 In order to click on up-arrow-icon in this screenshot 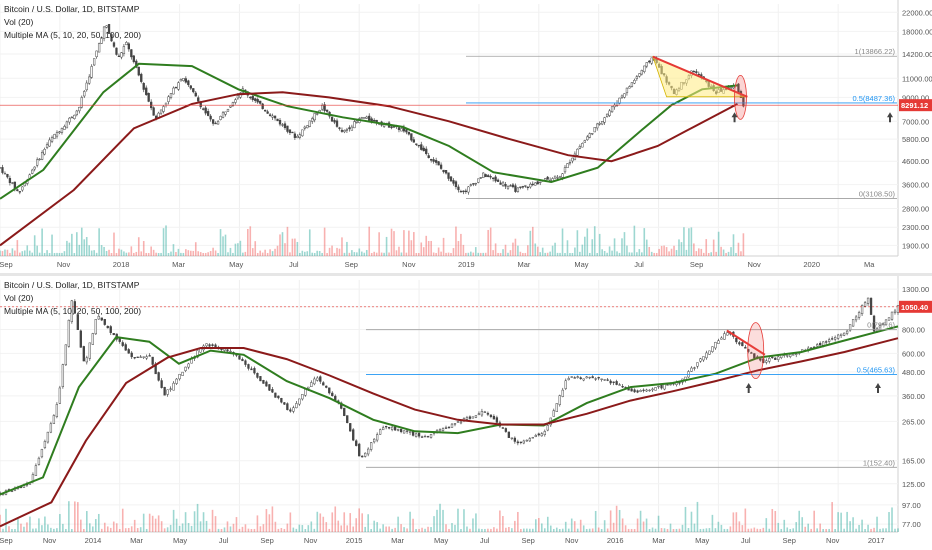, I will do `click(748, 388)`.